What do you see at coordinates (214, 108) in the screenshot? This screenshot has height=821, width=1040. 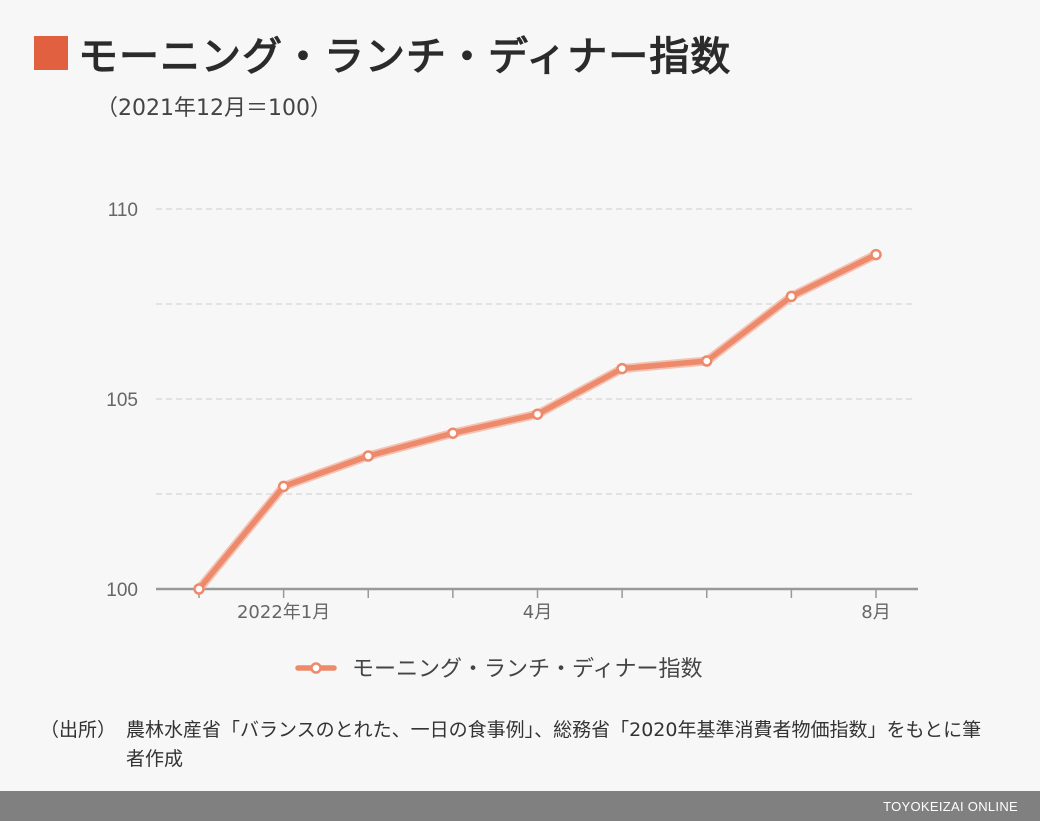 I see `chart-subtitle: （2021年12月＝100）` at bounding box center [214, 108].